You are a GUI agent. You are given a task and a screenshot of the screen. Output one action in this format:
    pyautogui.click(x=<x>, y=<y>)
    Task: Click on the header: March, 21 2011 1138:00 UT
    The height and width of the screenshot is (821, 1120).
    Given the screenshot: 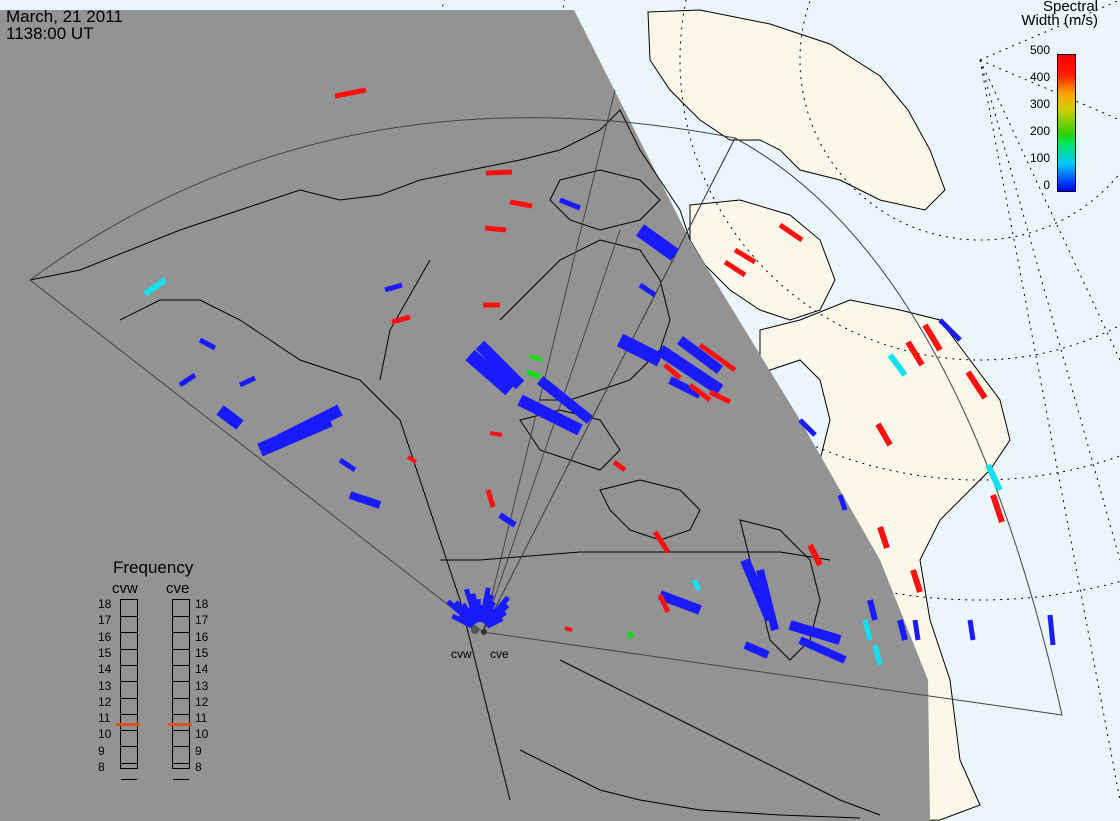 What is the action you would take?
    pyautogui.click(x=64, y=25)
    